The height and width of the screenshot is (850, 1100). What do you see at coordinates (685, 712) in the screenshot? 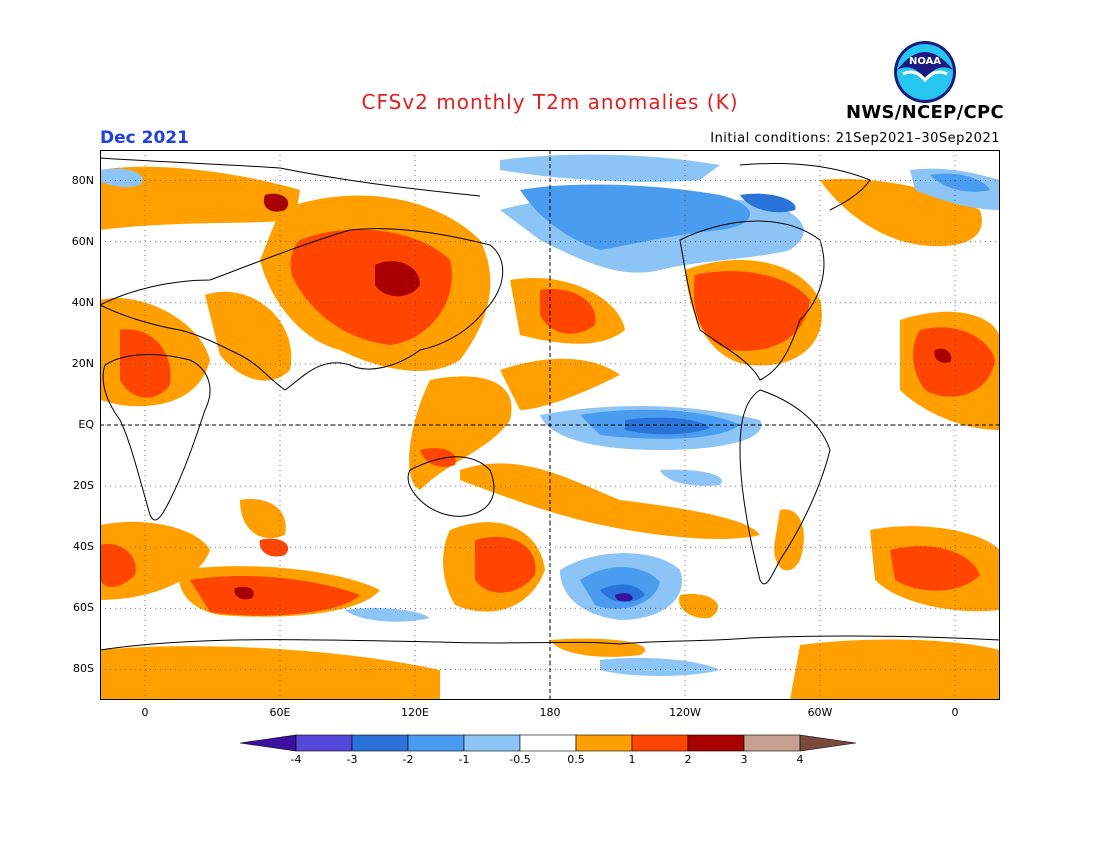
I see `lon-tick-label: 120W` at bounding box center [685, 712].